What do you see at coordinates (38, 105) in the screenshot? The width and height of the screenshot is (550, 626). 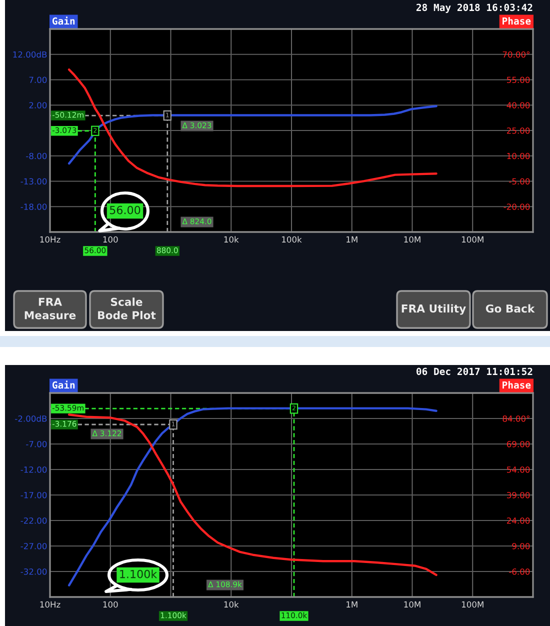 I see `y-tick-label: 2.00` at bounding box center [38, 105].